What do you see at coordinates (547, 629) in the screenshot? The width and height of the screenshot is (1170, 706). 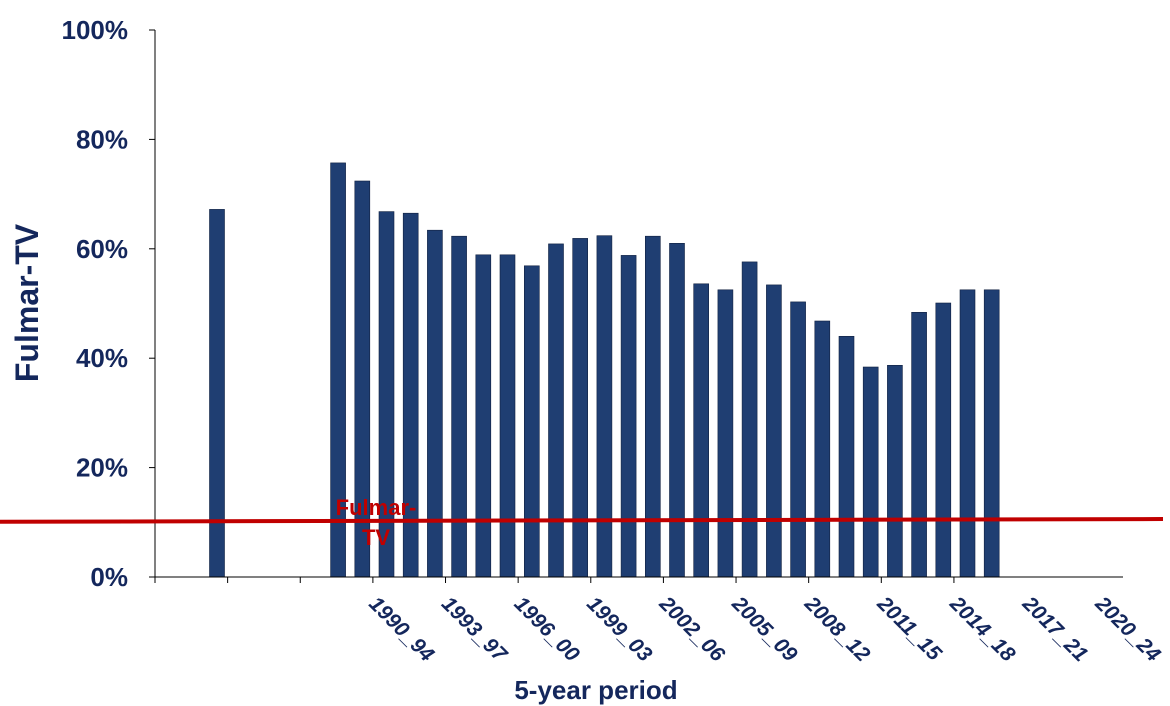 I see `x-tick-label: 1996_00` at bounding box center [547, 629].